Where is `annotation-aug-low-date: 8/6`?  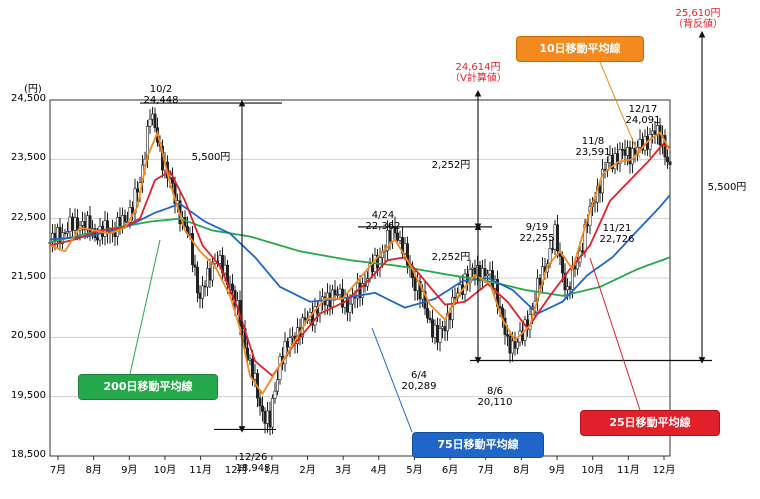 annotation-aug-low-date: 8/6 is located at coordinates (495, 391).